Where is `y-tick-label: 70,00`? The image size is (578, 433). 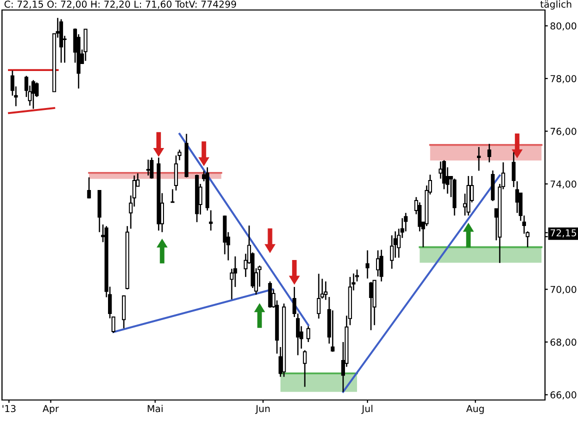 y-tick-label: 70,00 is located at coordinates (563, 290).